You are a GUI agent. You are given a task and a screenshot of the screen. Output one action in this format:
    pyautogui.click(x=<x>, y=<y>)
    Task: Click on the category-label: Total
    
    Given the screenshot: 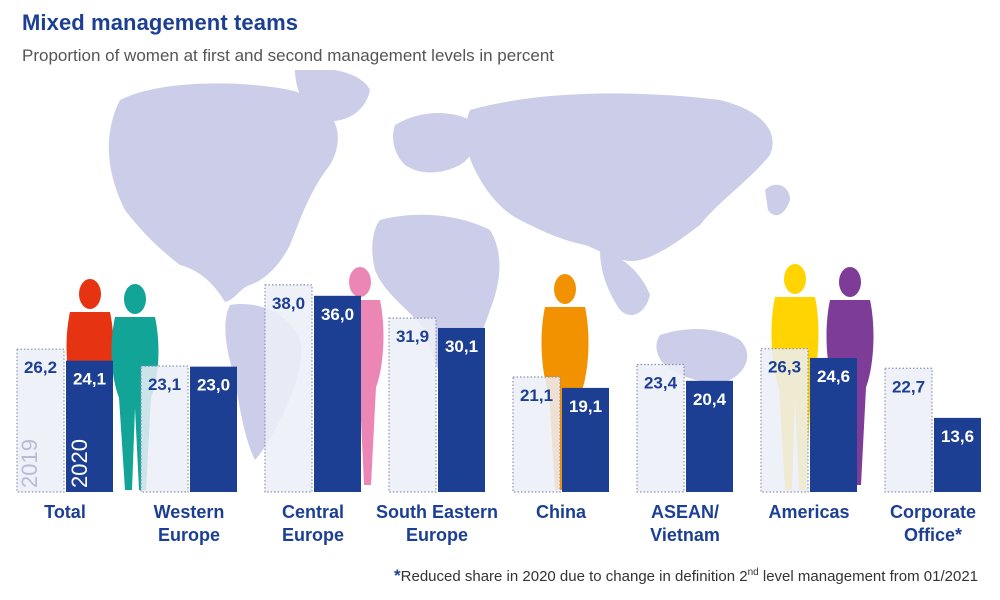 What is the action you would take?
    pyautogui.click(x=65, y=512)
    